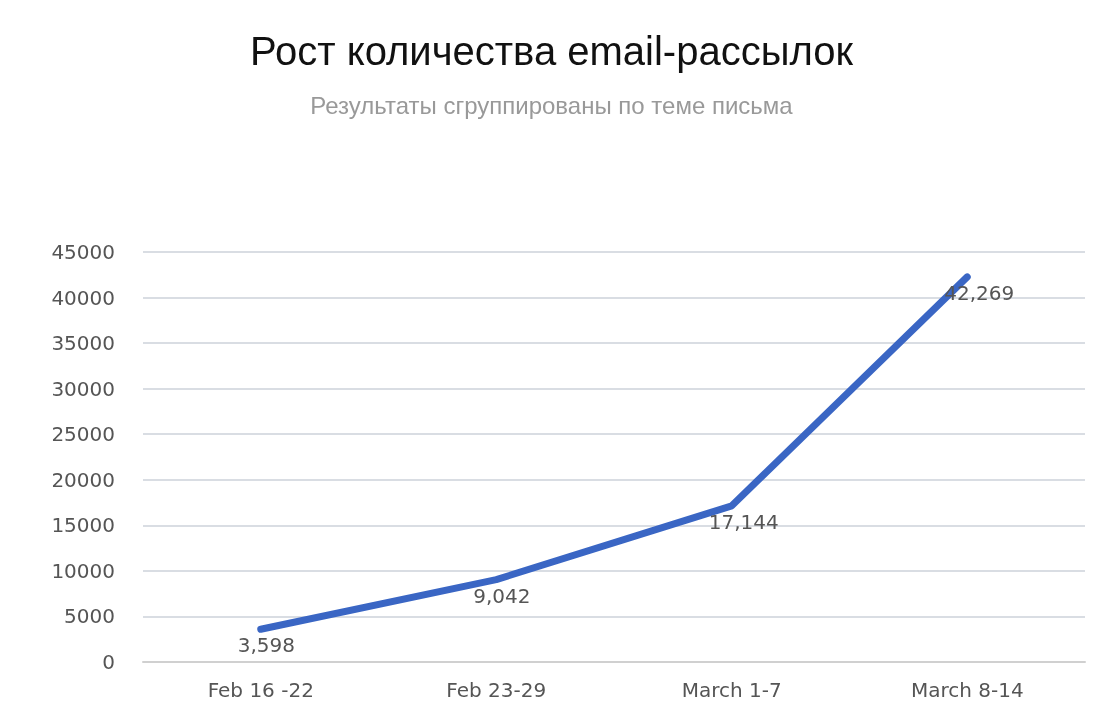 This screenshot has width=1103, height=726. What do you see at coordinates (83, 570) in the screenshot?
I see `y-tick-label: 10000` at bounding box center [83, 570].